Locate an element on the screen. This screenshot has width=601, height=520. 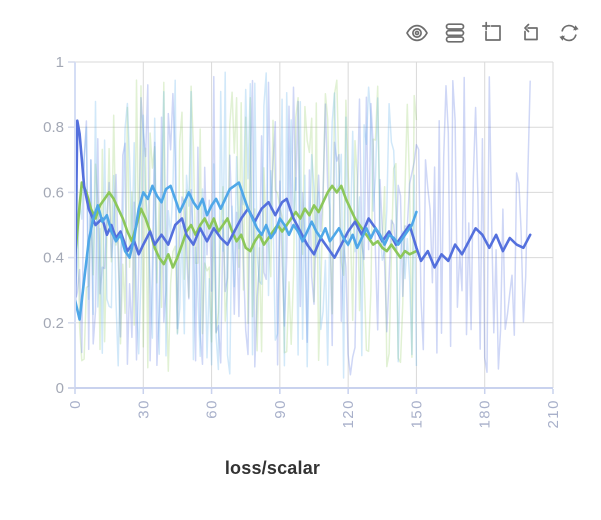
chart-toolbar is located at coordinates (492, 32).